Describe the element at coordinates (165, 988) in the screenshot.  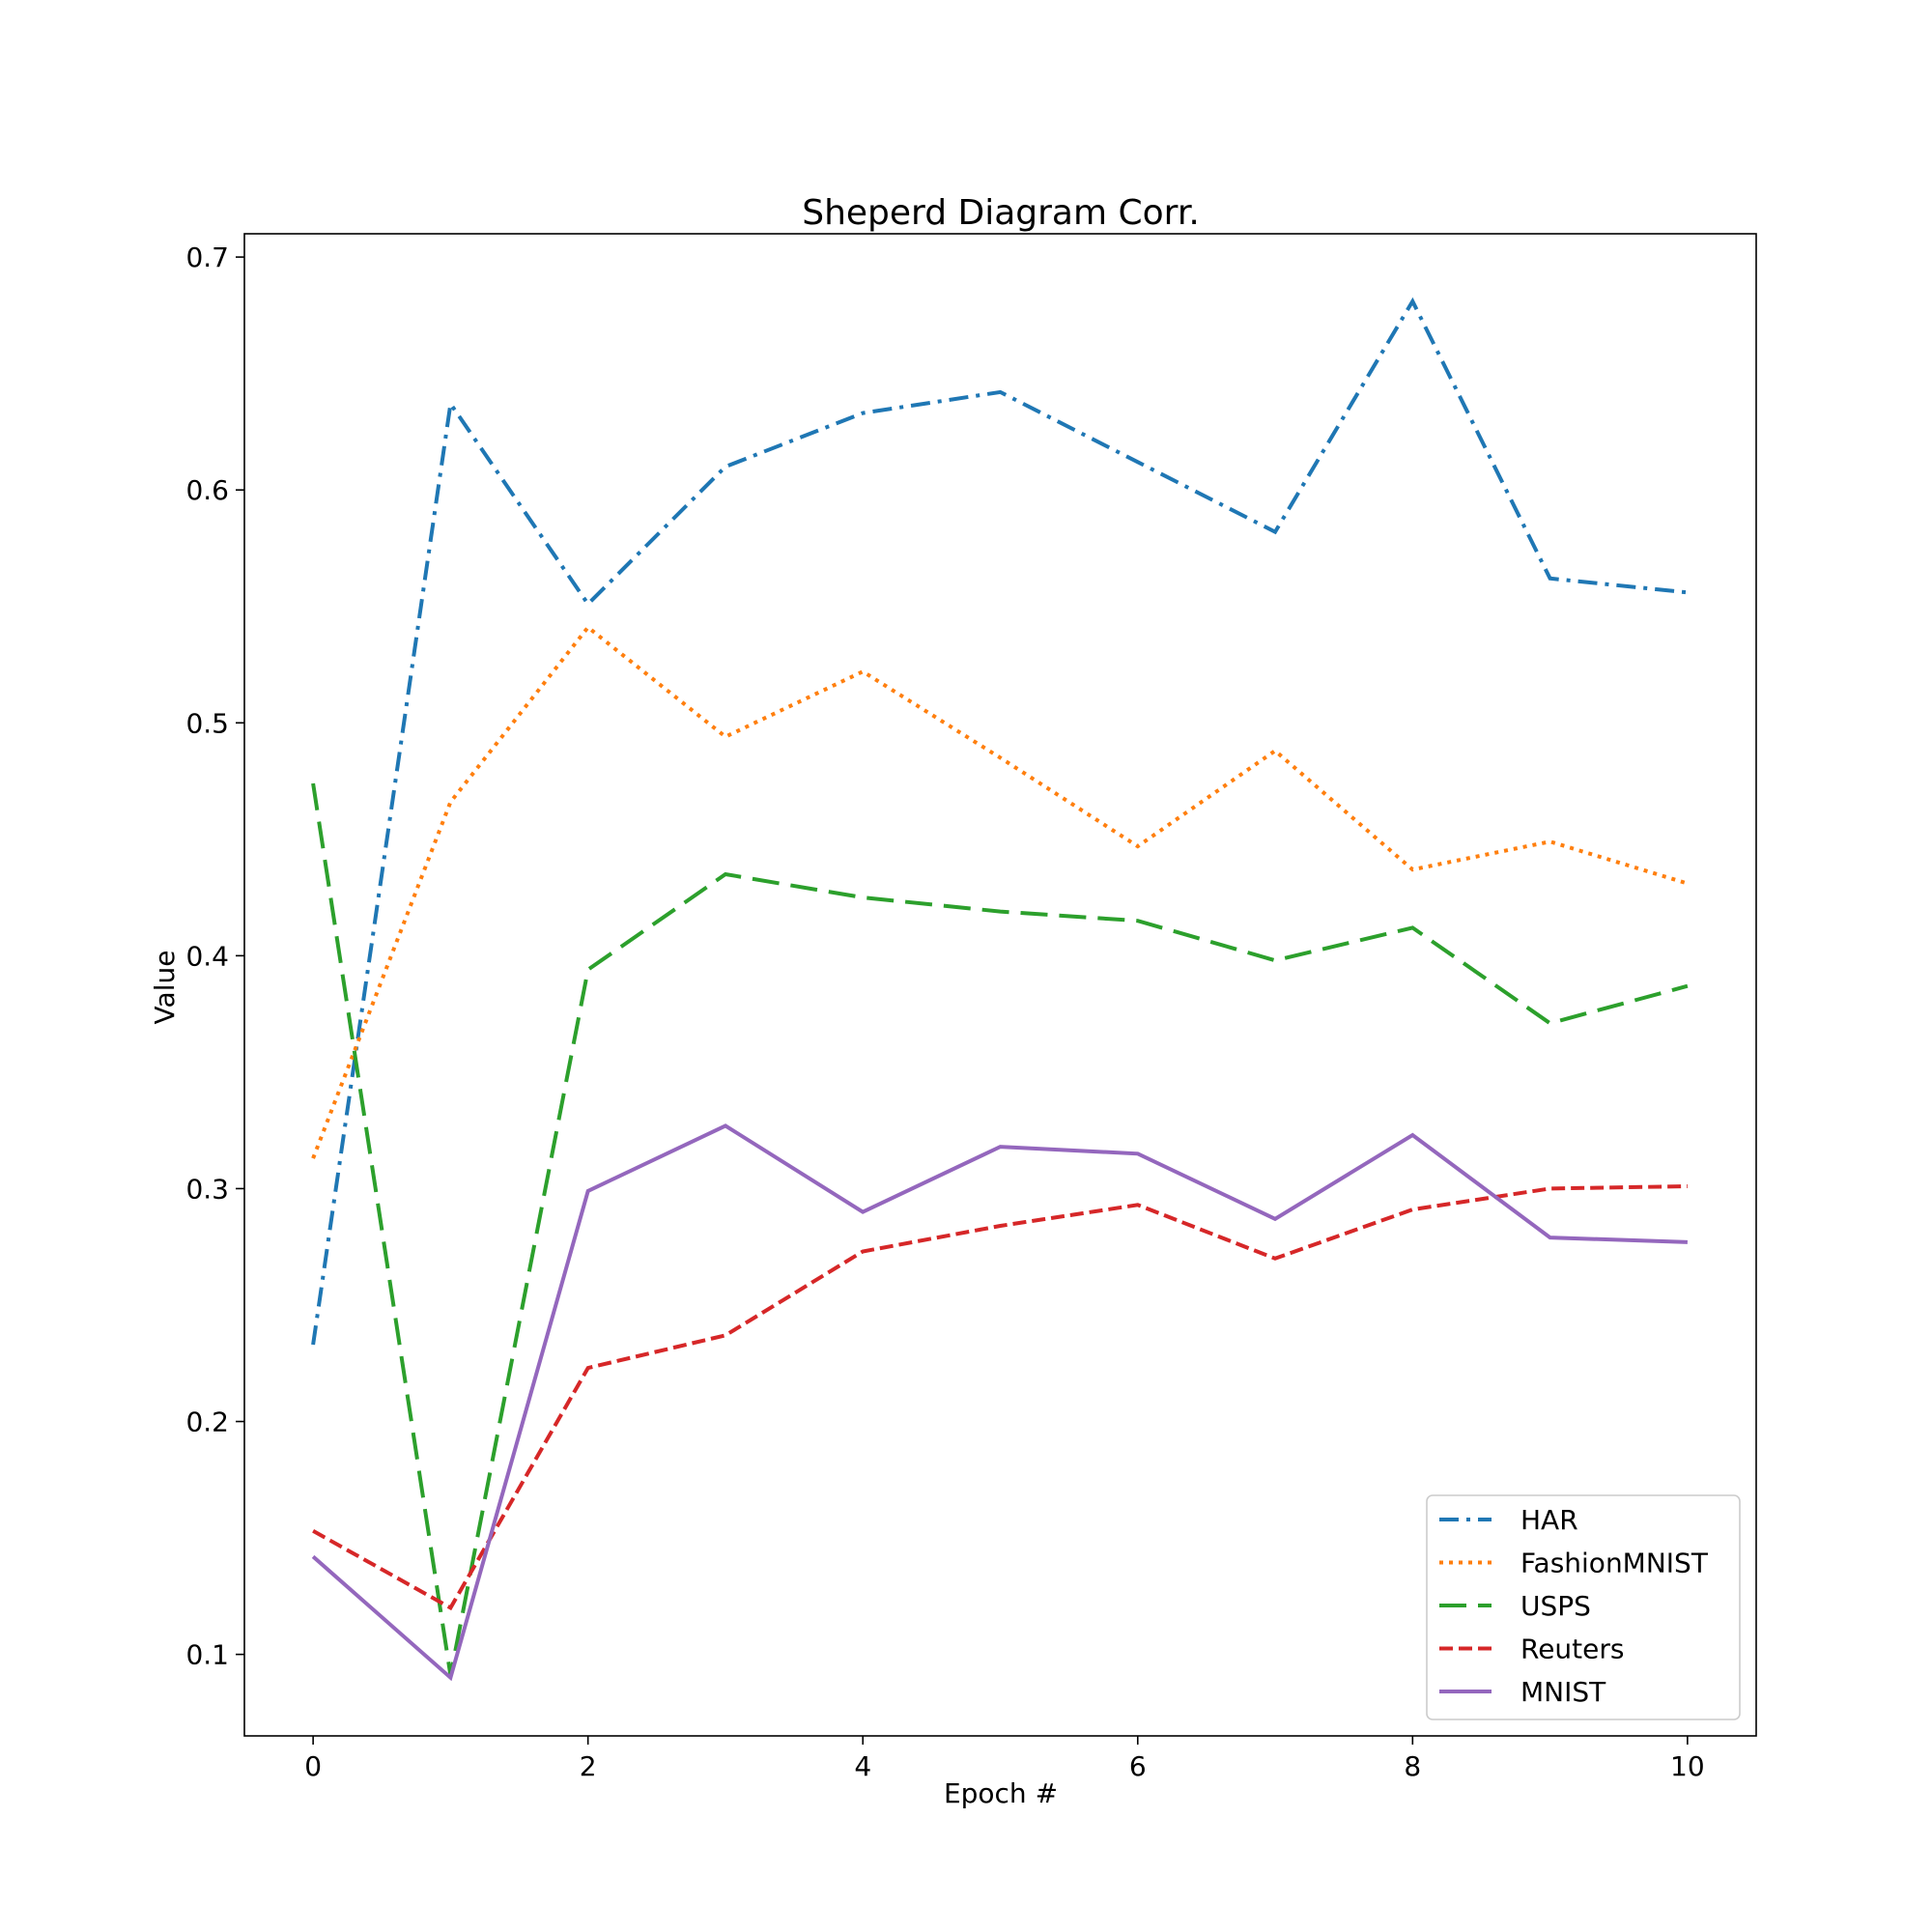
I see `y-axis-label: Value` at that location.